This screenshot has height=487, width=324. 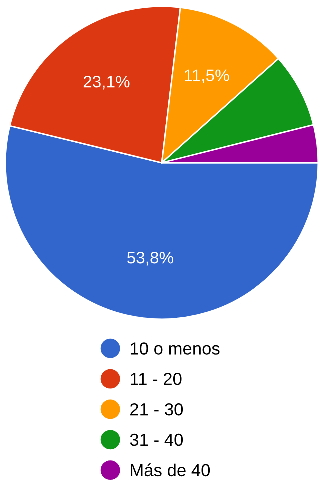 I want to click on legend-label: 10 o menos, so click(x=175, y=348).